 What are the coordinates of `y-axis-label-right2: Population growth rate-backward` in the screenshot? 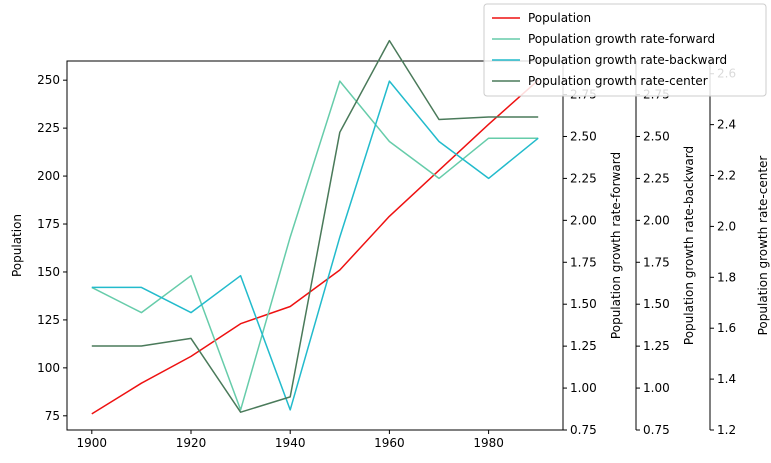 It's located at (689, 245).